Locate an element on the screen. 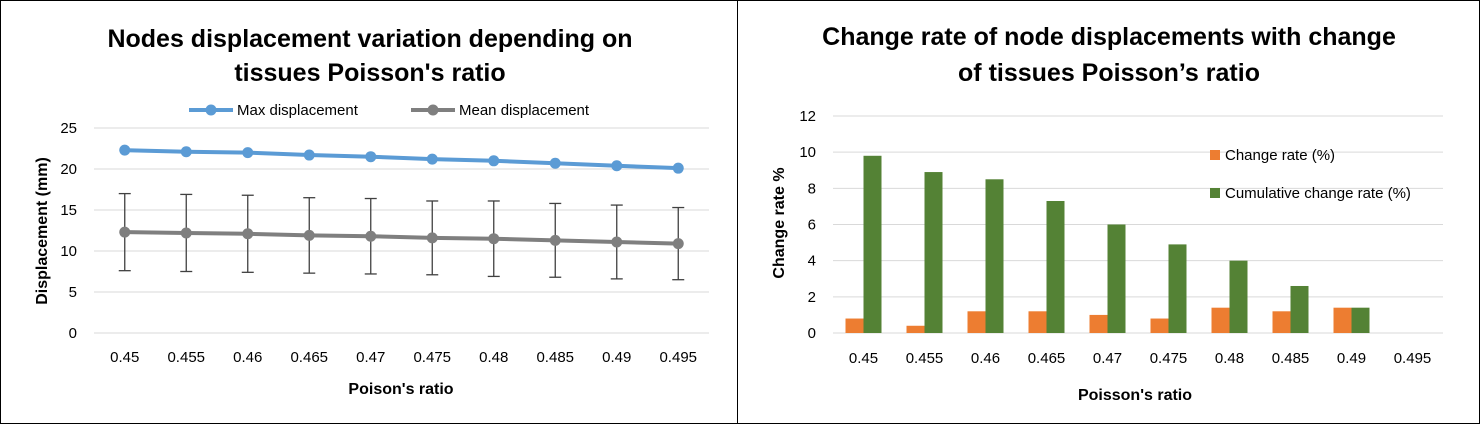 The image size is (1480, 426). series-lines is located at coordinates (401, 197).